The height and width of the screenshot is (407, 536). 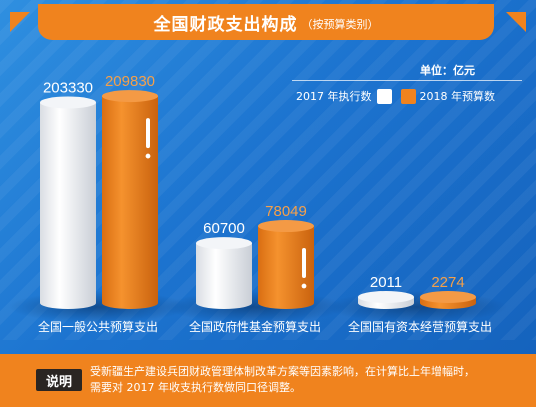 I want to click on legend-divider, so click(x=407, y=80).